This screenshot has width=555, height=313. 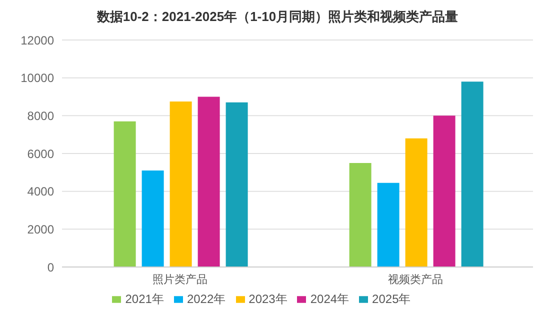 I want to click on y-tick-label: 10000, so click(x=37, y=78).